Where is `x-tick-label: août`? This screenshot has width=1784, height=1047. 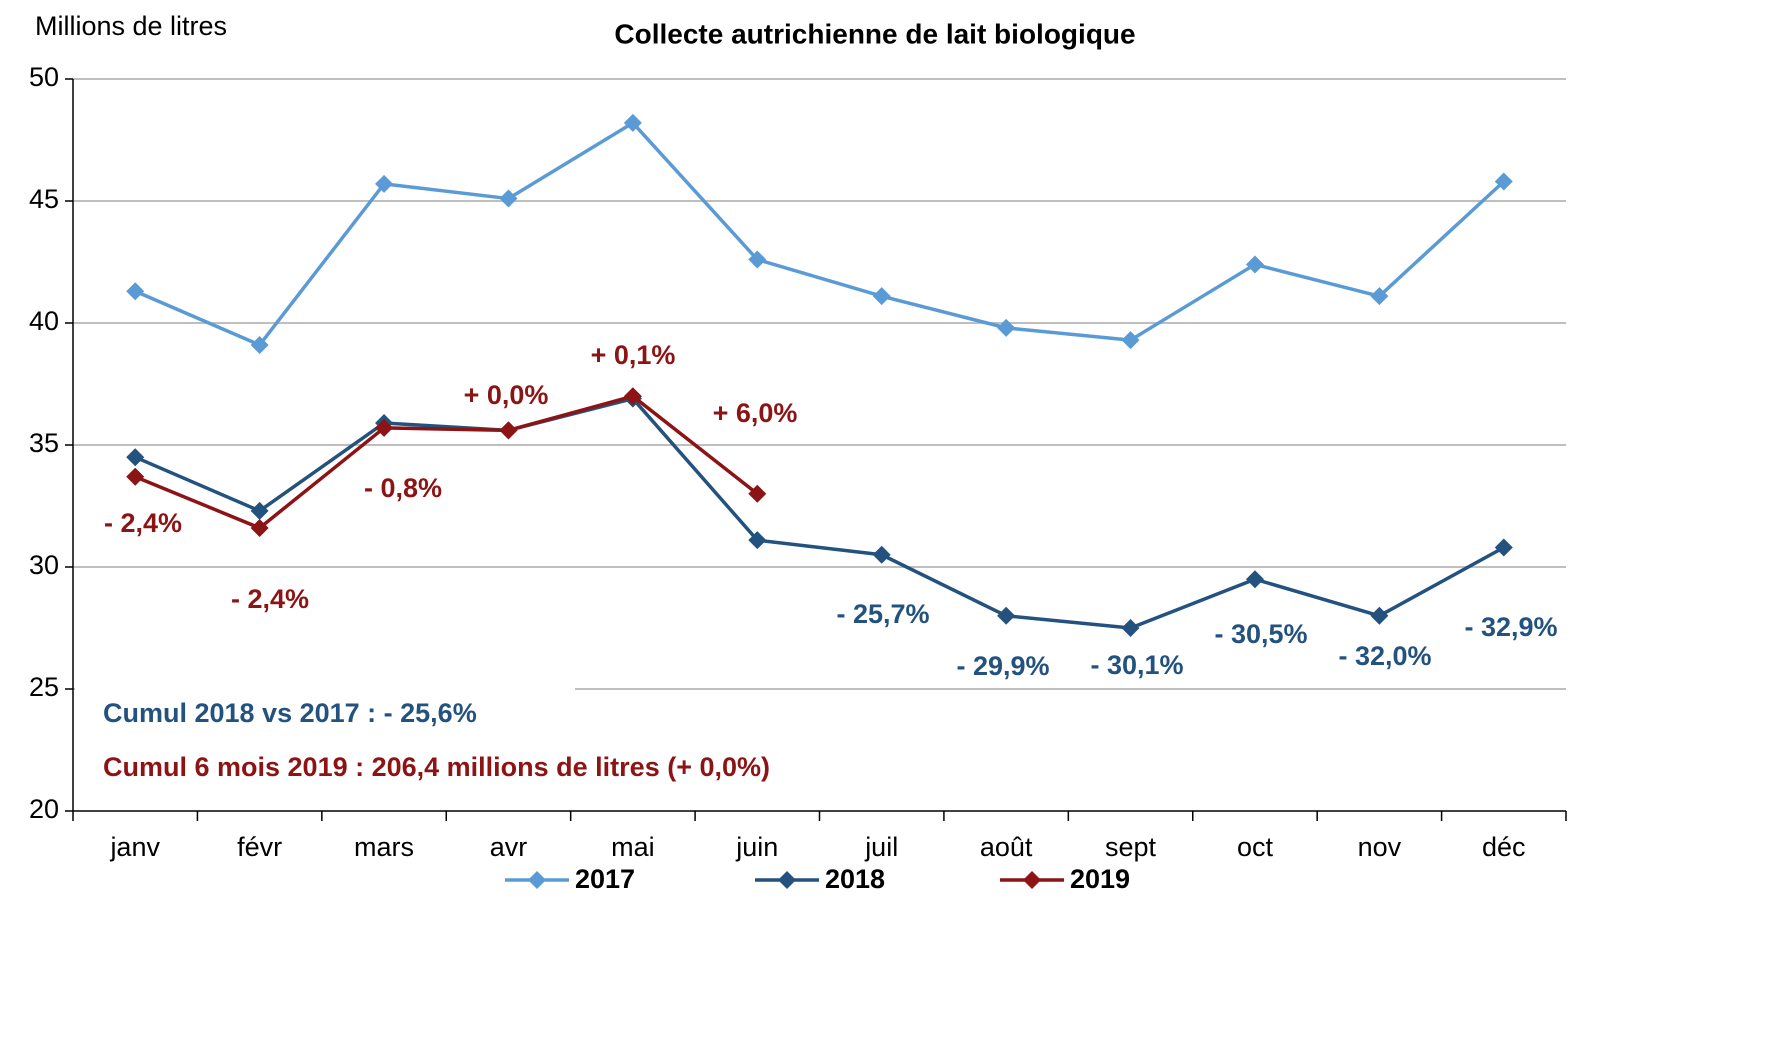 x-tick-label: août is located at coordinates (1006, 847).